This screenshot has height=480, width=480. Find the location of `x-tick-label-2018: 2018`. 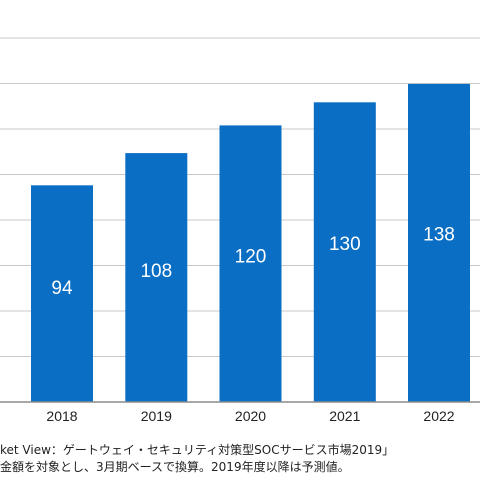

x-tick-label-2018: 2018 is located at coordinates (61, 416).